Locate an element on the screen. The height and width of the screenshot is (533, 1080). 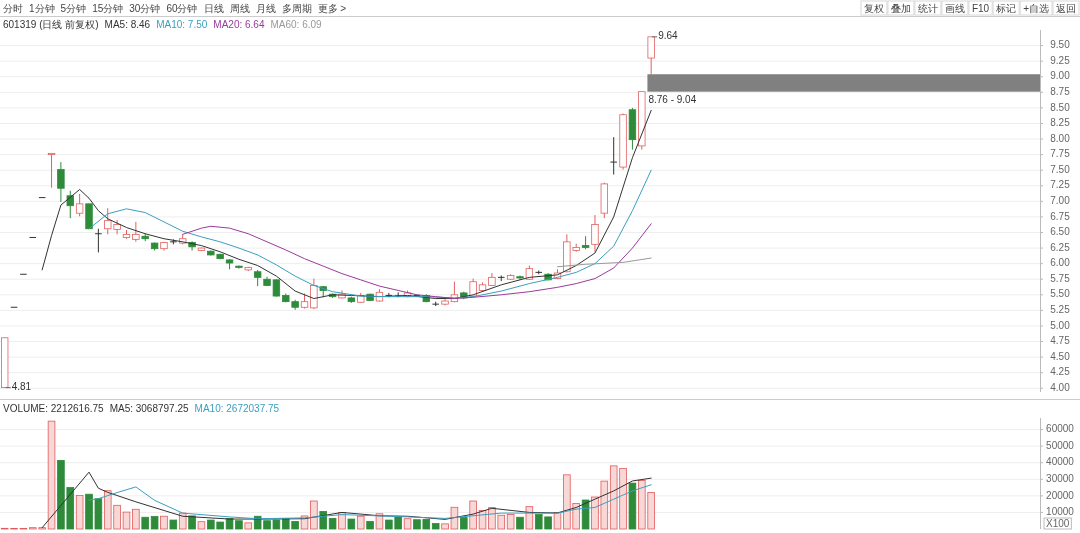
text: 30分钟 is located at coordinates (145, 8).